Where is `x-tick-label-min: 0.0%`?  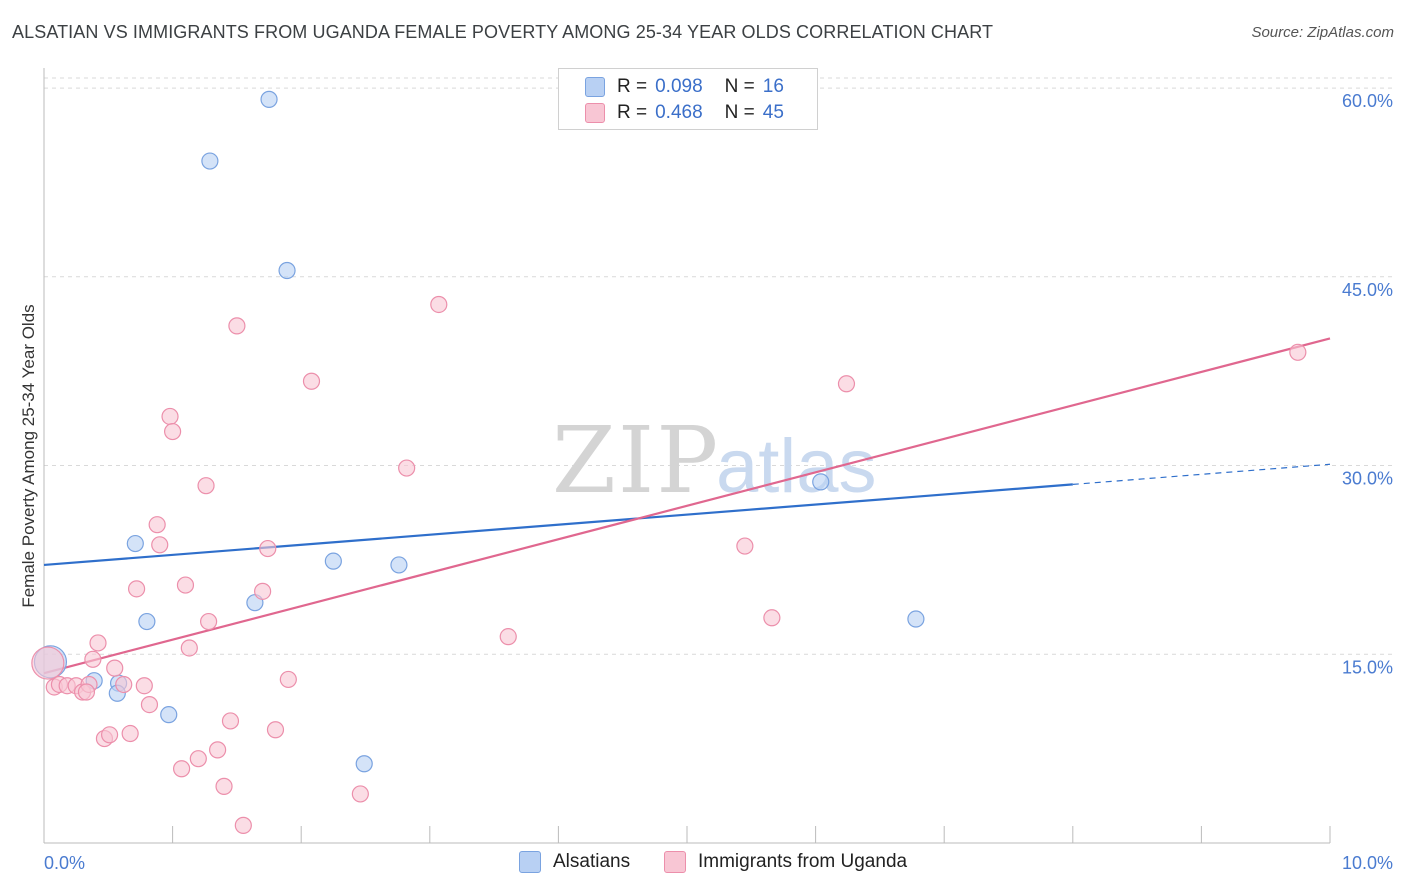
x-tick-label-min: 0.0% is located at coordinates (64, 863).